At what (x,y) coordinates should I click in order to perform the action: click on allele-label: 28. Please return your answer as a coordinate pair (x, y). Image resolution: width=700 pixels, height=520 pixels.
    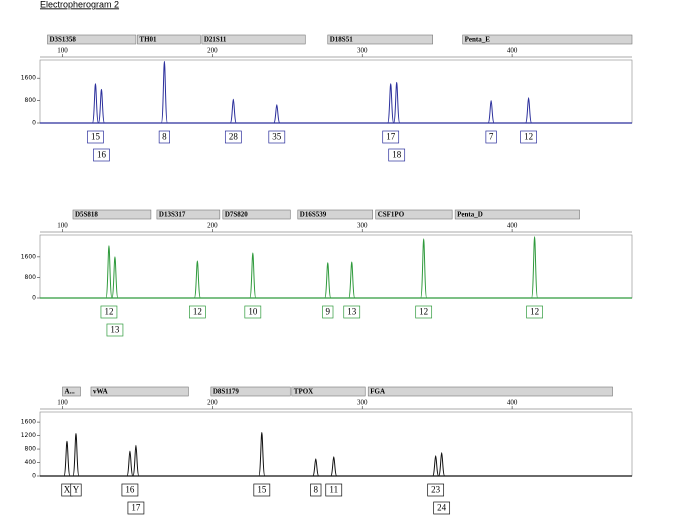
    Looking at the image, I should click on (234, 137).